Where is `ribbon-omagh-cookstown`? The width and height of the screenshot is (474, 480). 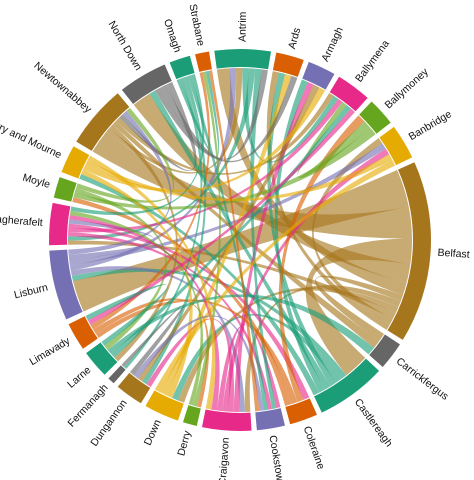
ribbon-omagh-cookstown is located at coordinates (227, 243).